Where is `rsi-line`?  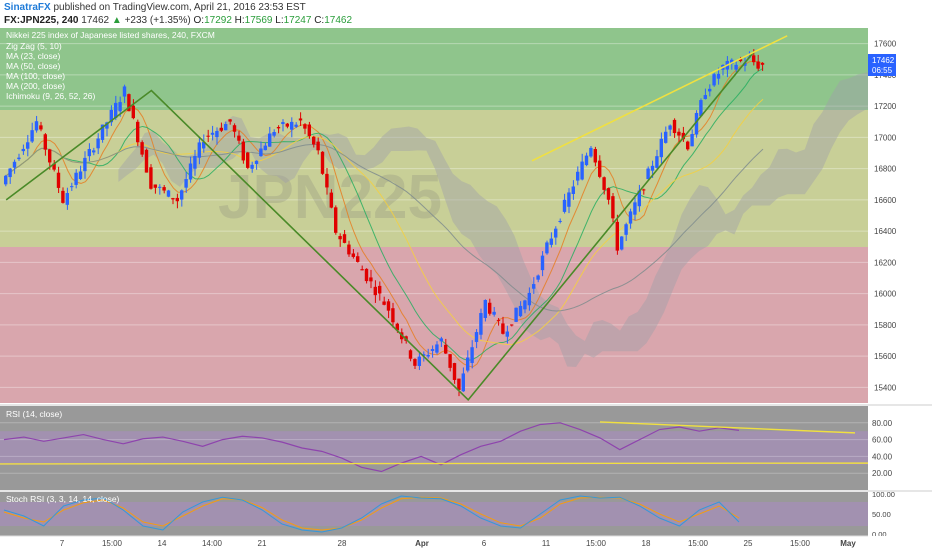
rsi-line is located at coordinates (371, 447).